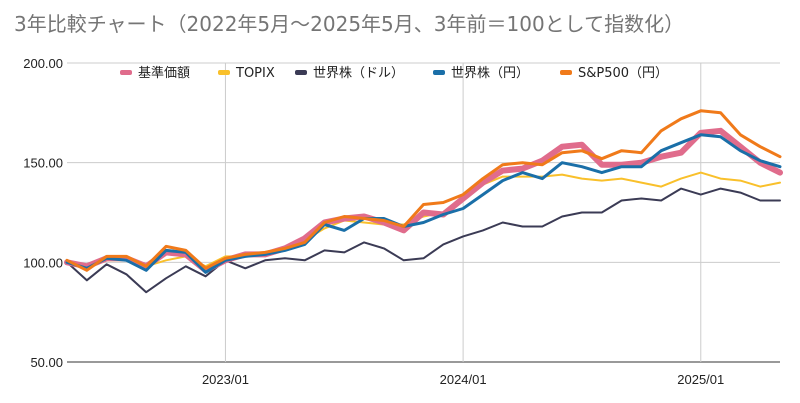 The image size is (800, 403). What do you see at coordinates (225, 379) in the screenshot?
I see `x-tick-label: 2023/01` at bounding box center [225, 379].